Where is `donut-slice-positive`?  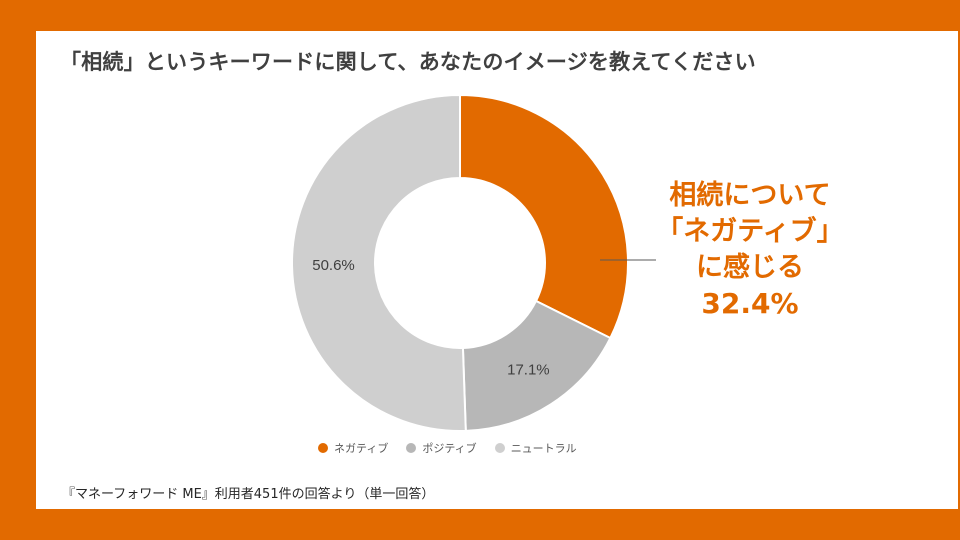 donut-slice-positive is located at coordinates (536, 365).